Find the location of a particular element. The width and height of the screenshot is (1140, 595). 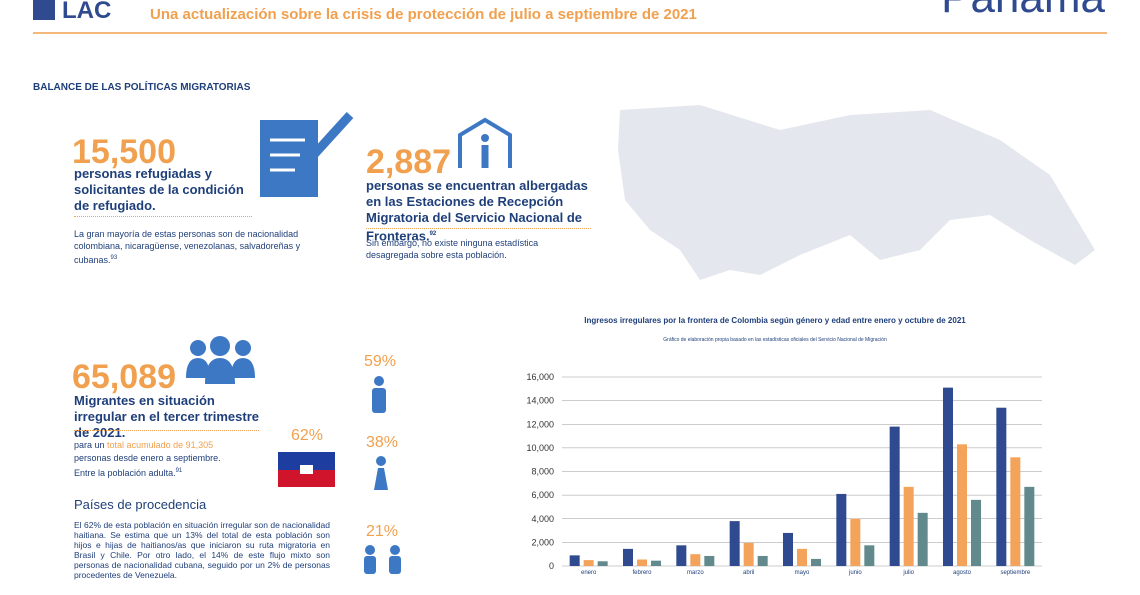

x-tick-label: mayo is located at coordinates (802, 573).